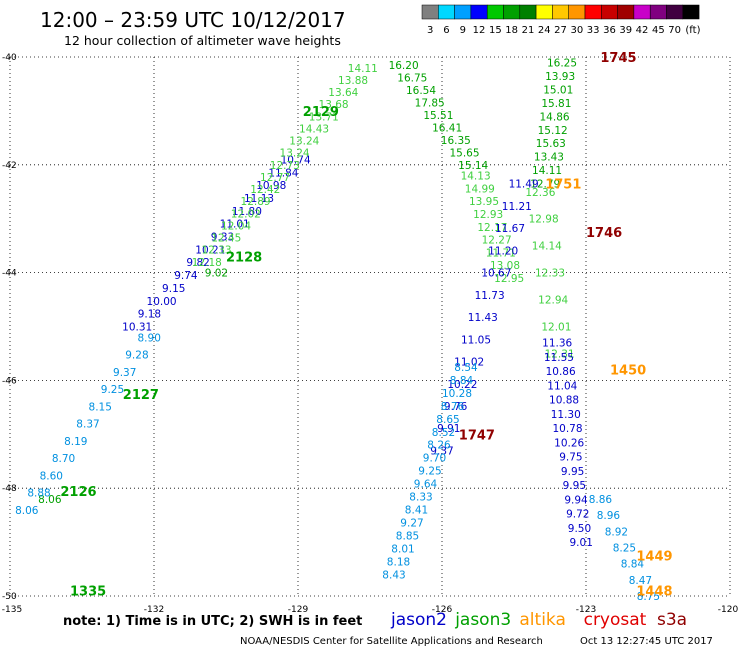 The image size is (740, 650). I want to click on swh-point: 8.18, so click(398, 562).